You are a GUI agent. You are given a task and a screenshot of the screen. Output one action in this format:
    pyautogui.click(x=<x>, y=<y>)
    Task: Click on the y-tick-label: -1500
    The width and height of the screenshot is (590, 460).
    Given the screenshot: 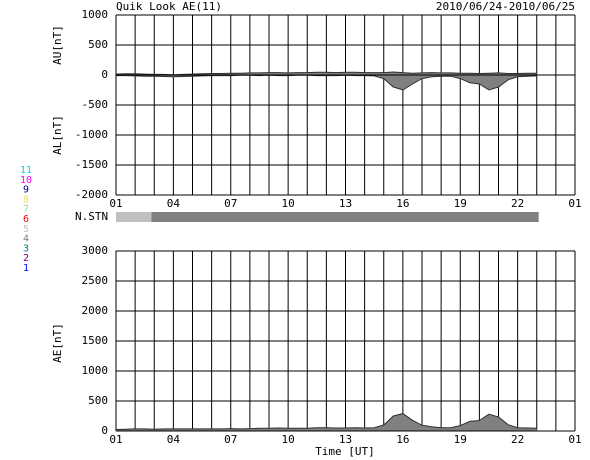 What is the action you would take?
    pyautogui.click(x=91, y=164)
    